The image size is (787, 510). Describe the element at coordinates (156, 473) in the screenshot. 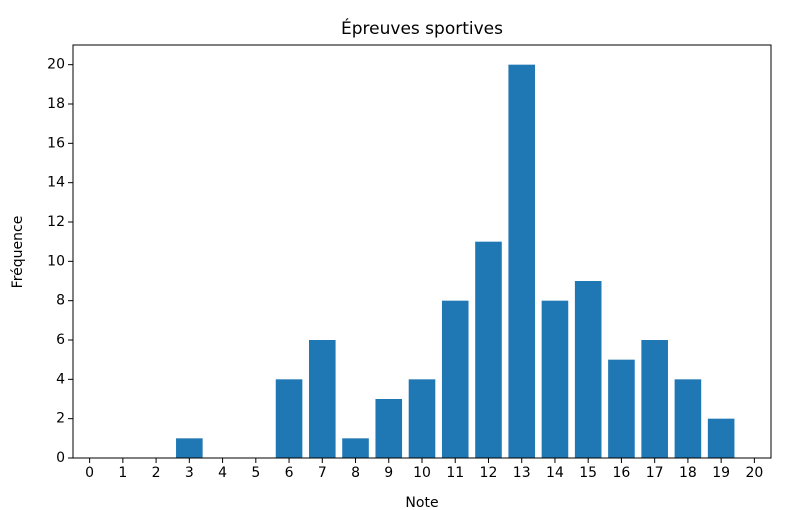

I see `x-tick-label: 2` at that location.